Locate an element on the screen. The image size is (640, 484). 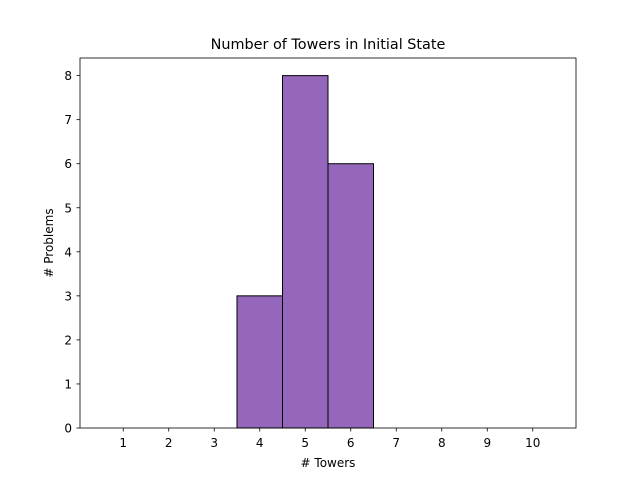
x-tick-label: 3 is located at coordinates (214, 443).